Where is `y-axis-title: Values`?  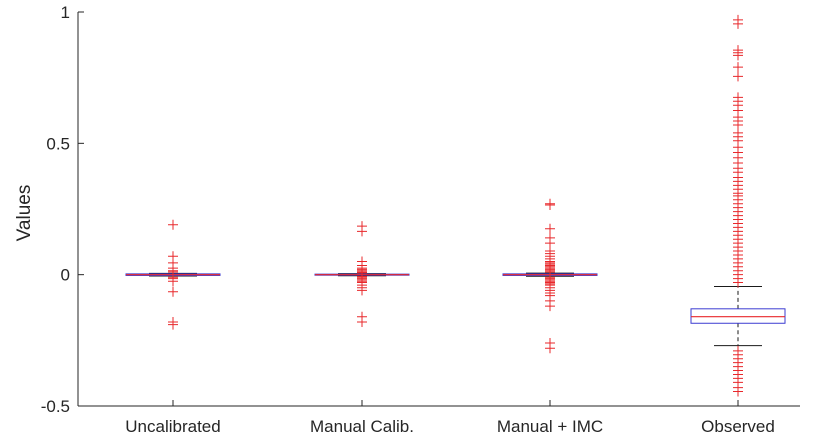 y-axis-title: Values is located at coordinates (24, 213).